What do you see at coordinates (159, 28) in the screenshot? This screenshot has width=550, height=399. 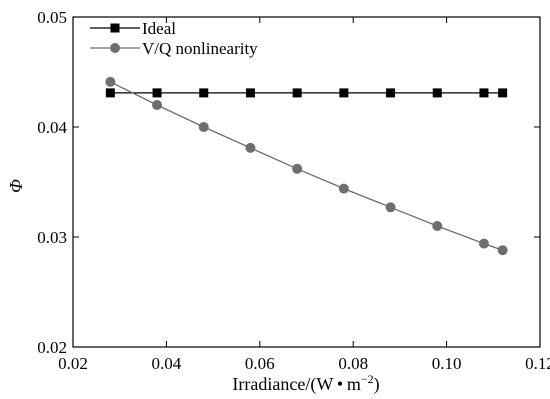 I see `legend-label: Ideal` at bounding box center [159, 28].